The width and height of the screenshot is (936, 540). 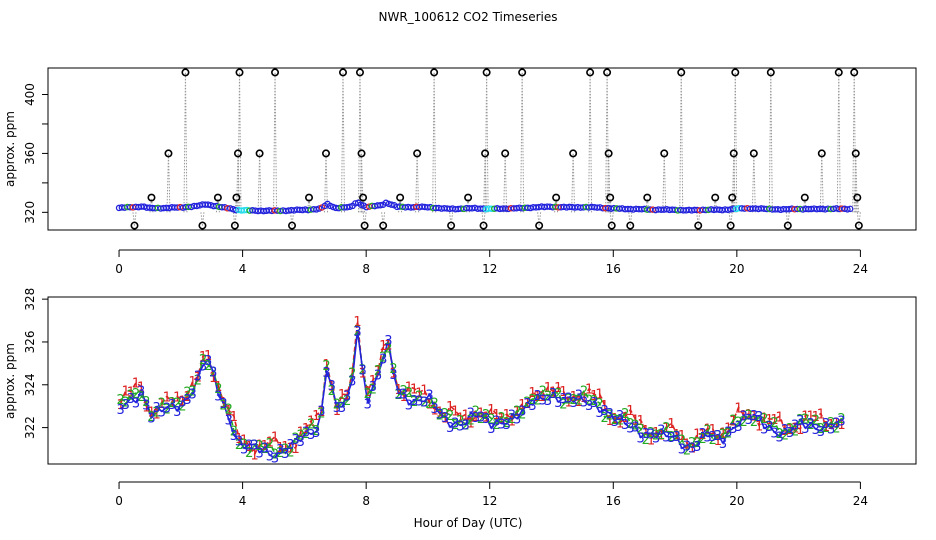 What do you see at coordinates (10, 149) in the screenshot?
I see `top-y-axis-label: approx. ppm` at bounding box center [10, 149].